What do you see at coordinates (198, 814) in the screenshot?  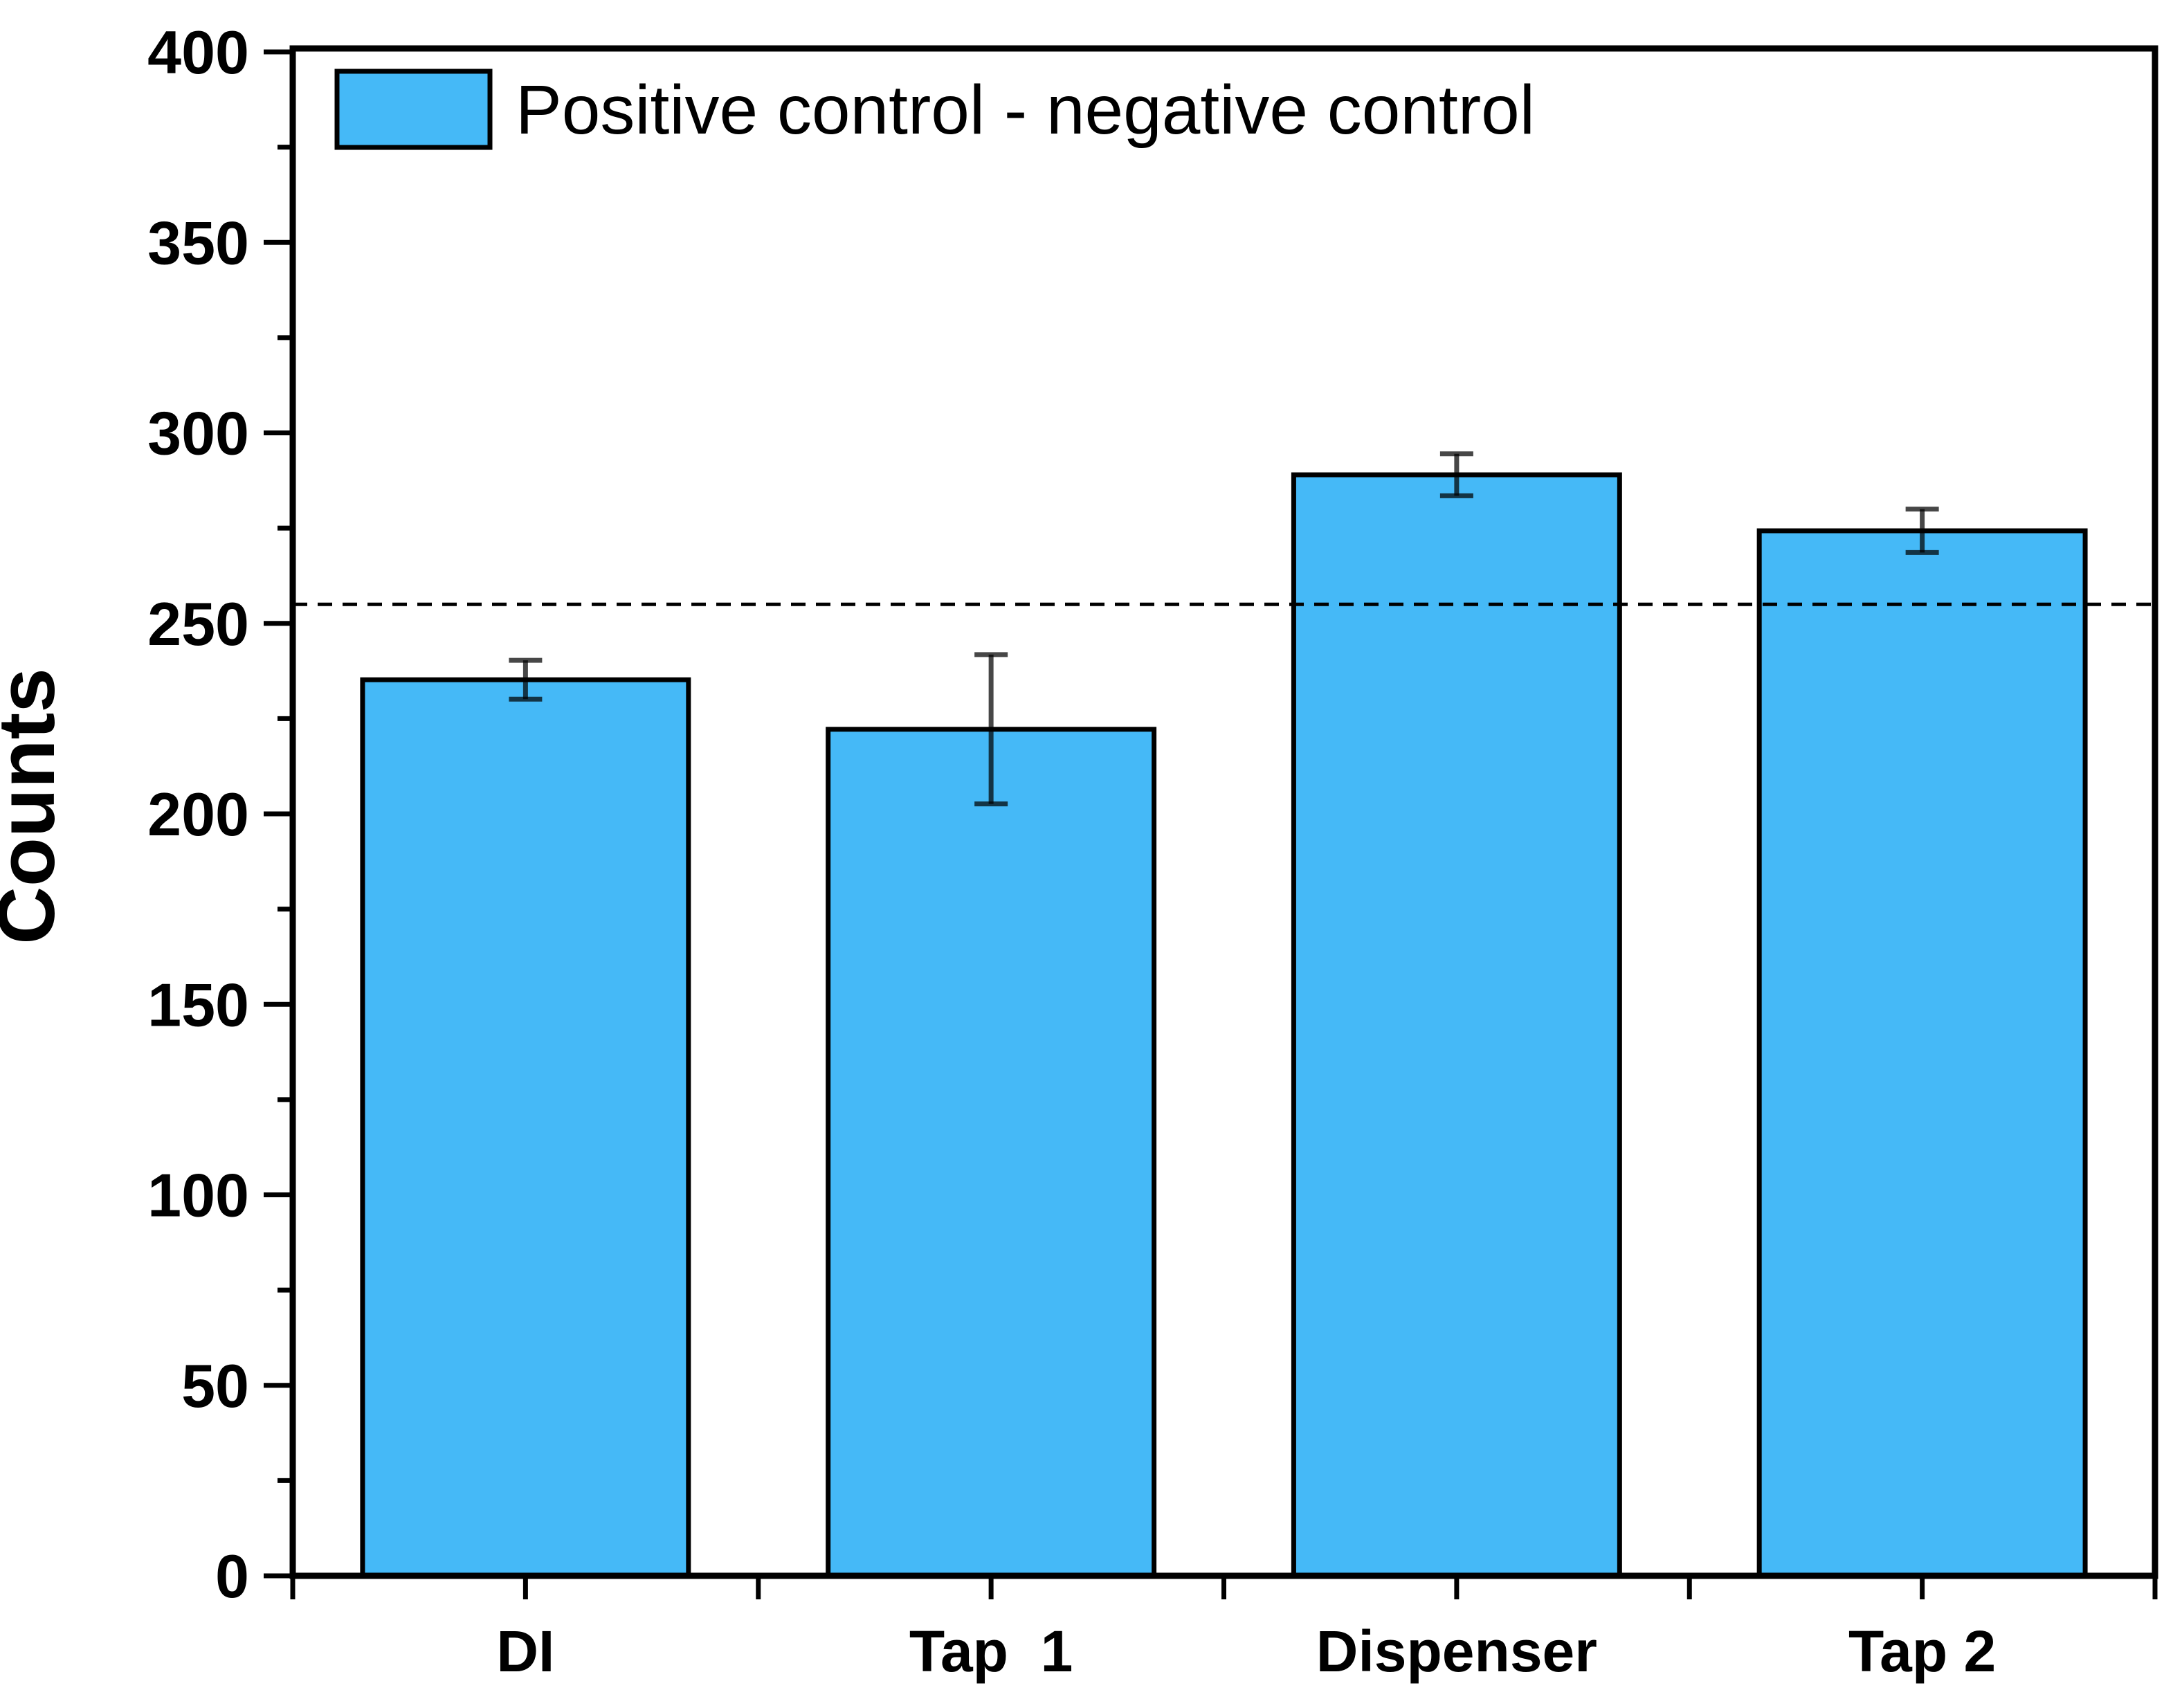 I see `y-tick-label-200: 200` at bounding box center [198, 814].